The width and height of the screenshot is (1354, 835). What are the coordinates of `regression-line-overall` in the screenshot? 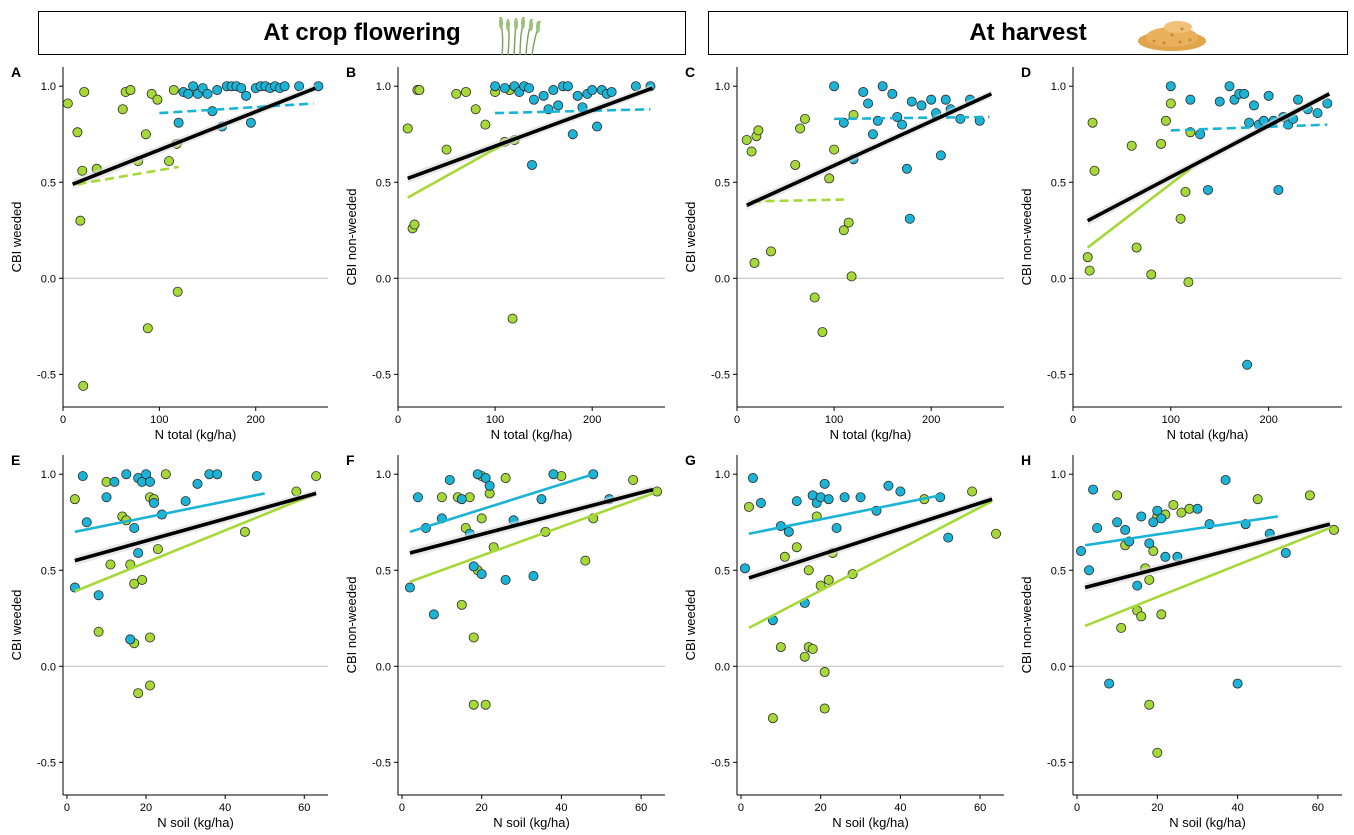 It's located at (869, 149).